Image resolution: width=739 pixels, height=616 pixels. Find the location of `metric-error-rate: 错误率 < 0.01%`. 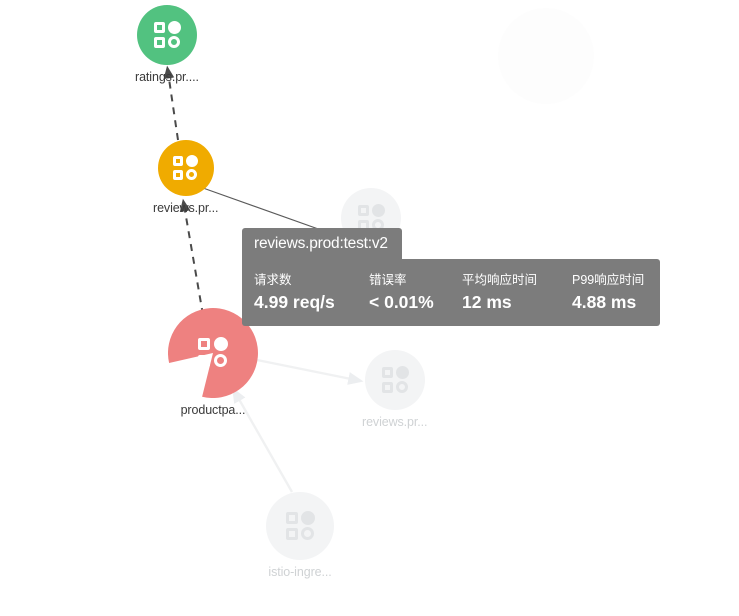

metric-error-rate: 错误率 < 0.01% is located at coordinates (415, 292).